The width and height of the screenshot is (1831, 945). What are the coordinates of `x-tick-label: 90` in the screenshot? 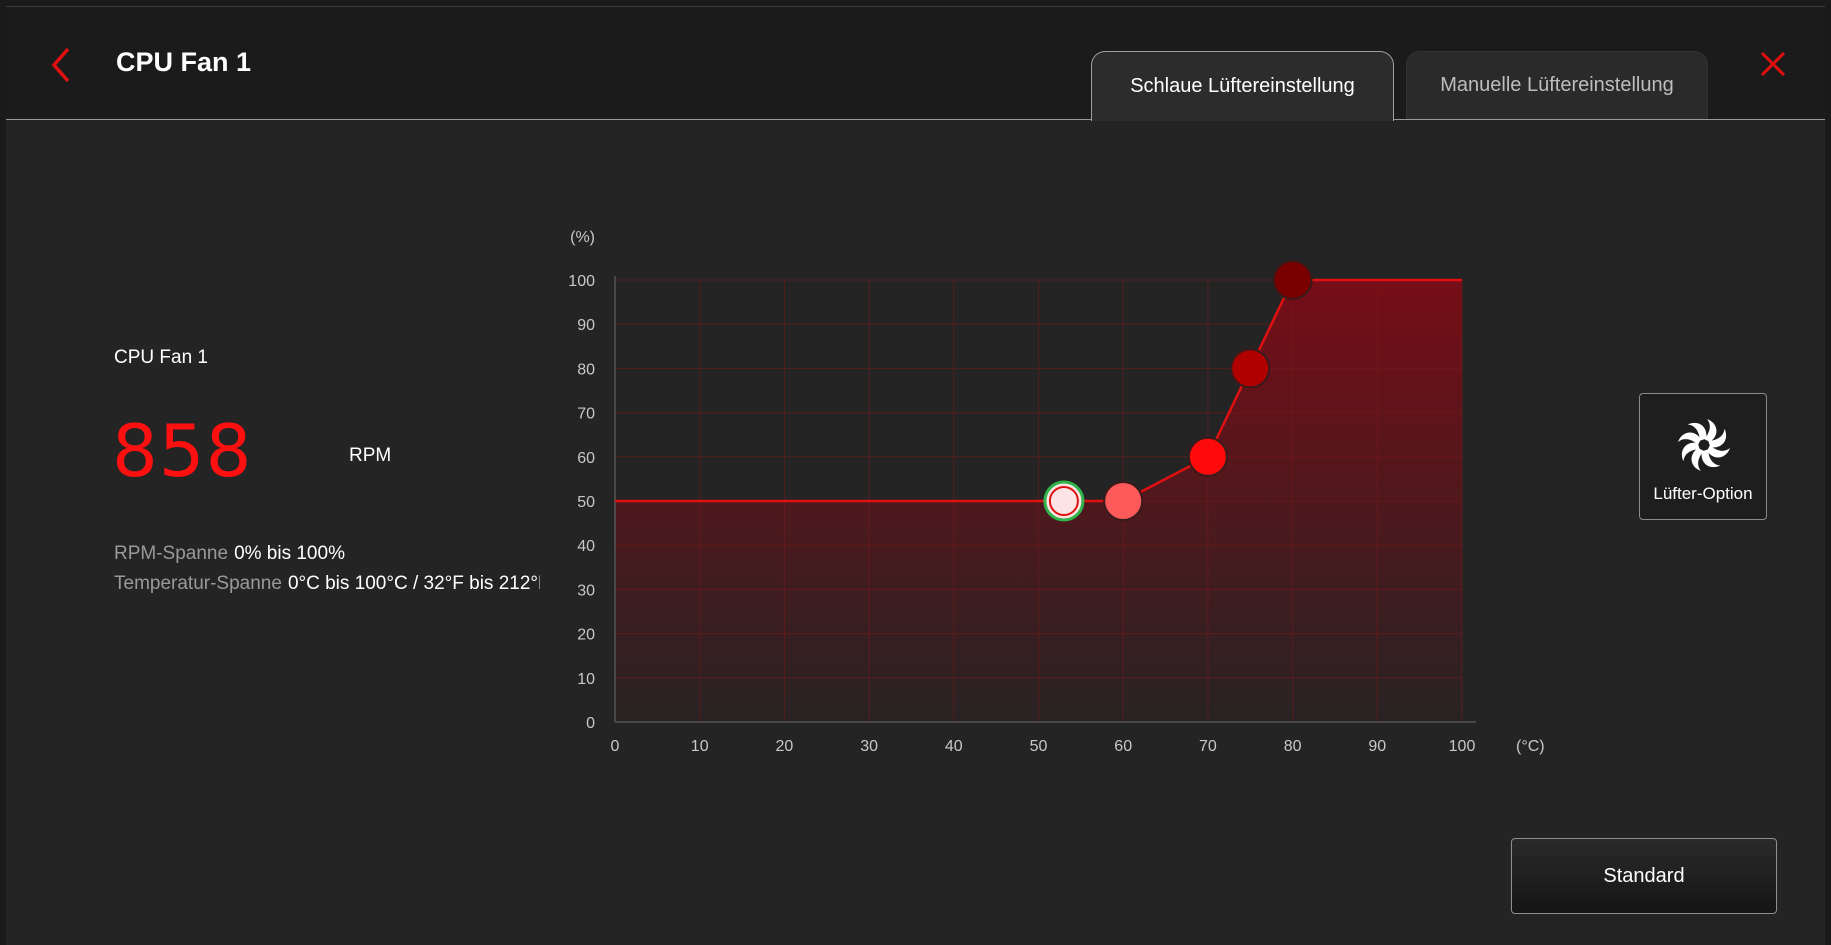 It's located at (1377, 746).